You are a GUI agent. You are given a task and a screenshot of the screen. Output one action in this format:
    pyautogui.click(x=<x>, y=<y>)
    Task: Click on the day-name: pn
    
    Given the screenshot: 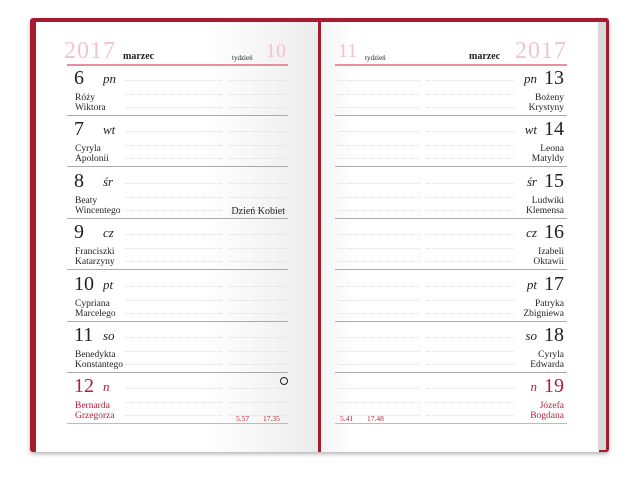 What is the action you would take?
    pyautogui.click(x=109, y=78)
    